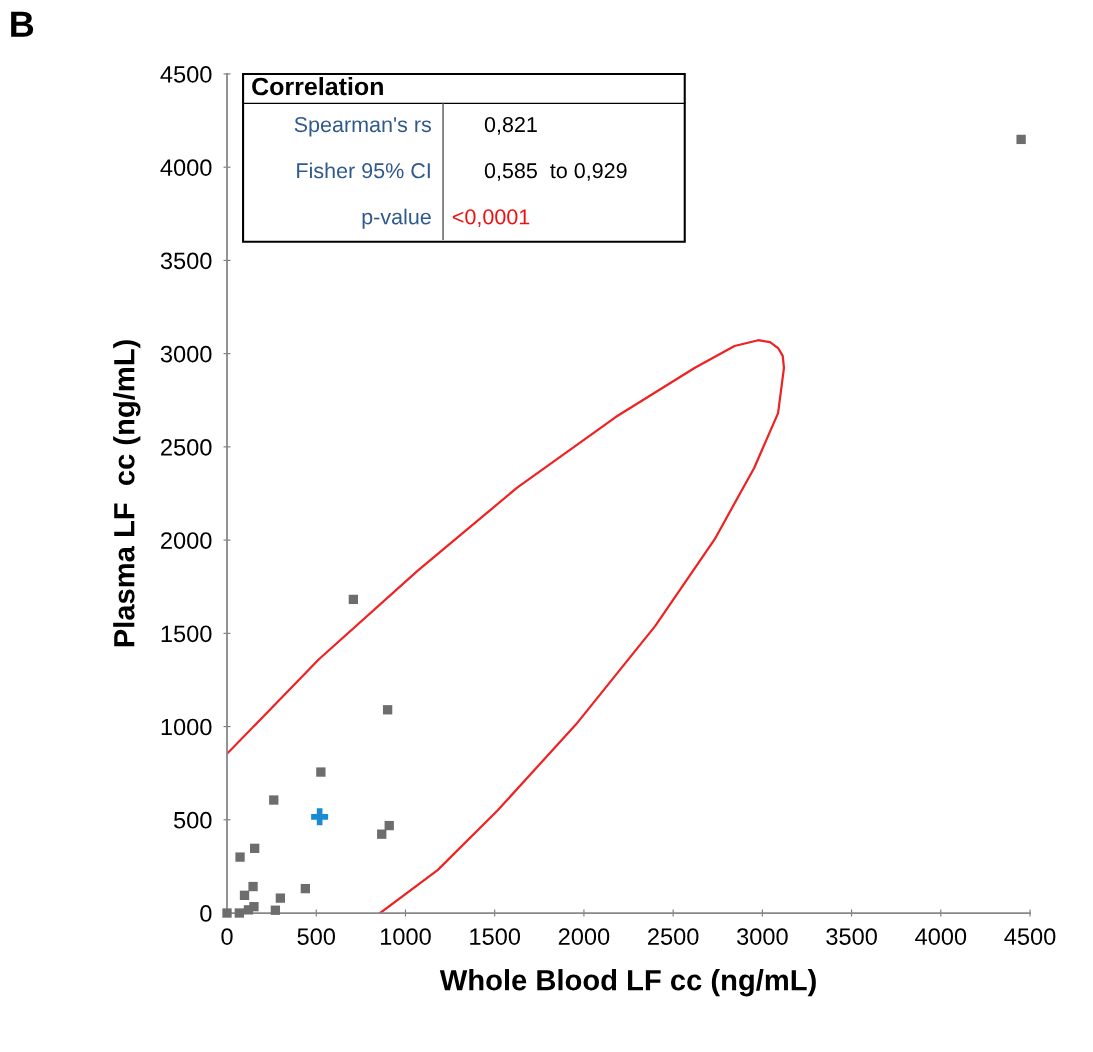 The image size is (1093, 1052). What do you see at coordinates (317, 86) in the screenshot?
I see `annotation: Correlation` at bounding box center [317, 86].